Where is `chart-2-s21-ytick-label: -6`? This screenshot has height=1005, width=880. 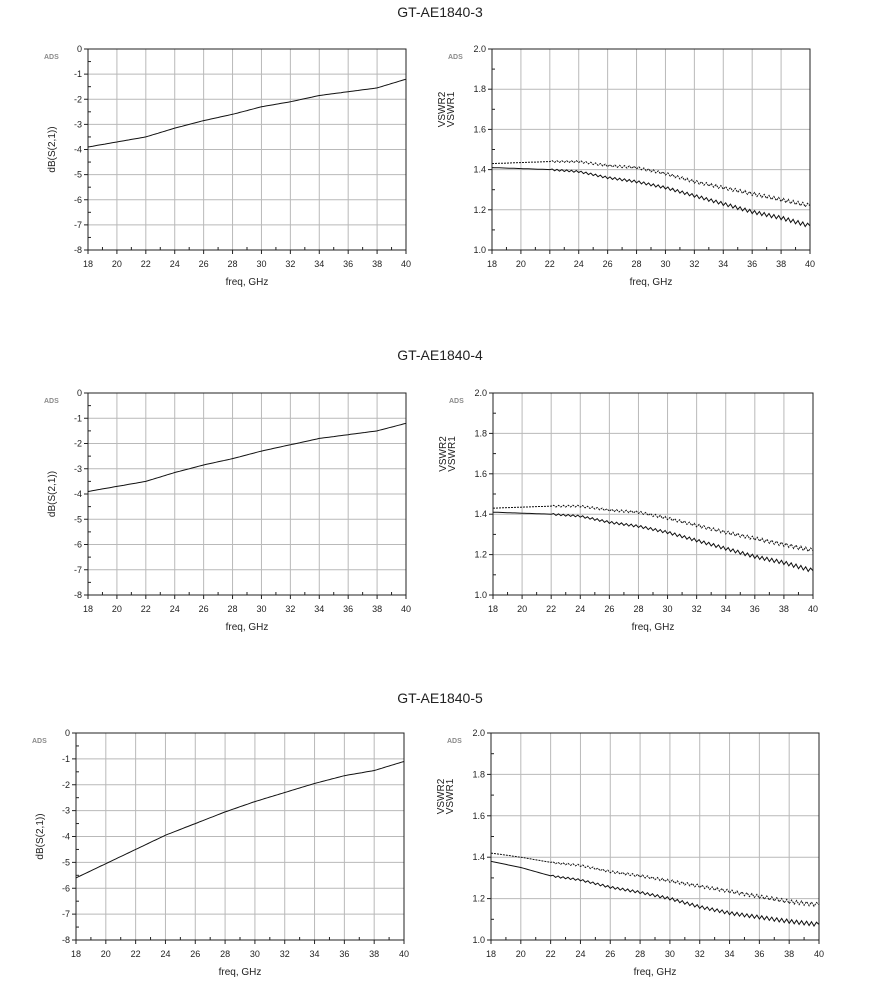 chart-2-s21-ytick-label: -6 is located at coordinates (78, 545).